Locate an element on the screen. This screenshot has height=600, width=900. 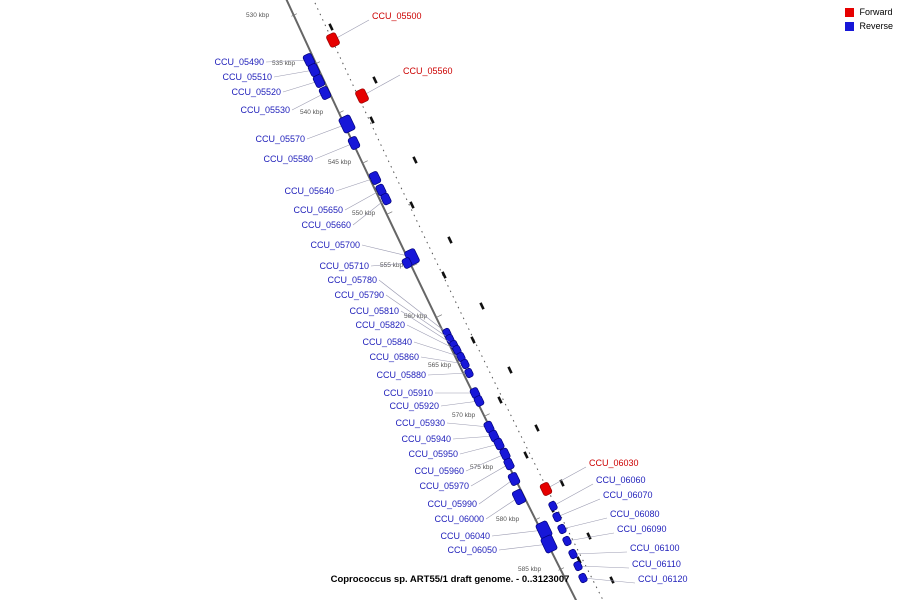
legend-row-reverse: Reverse is located at coordinates (869, 26).